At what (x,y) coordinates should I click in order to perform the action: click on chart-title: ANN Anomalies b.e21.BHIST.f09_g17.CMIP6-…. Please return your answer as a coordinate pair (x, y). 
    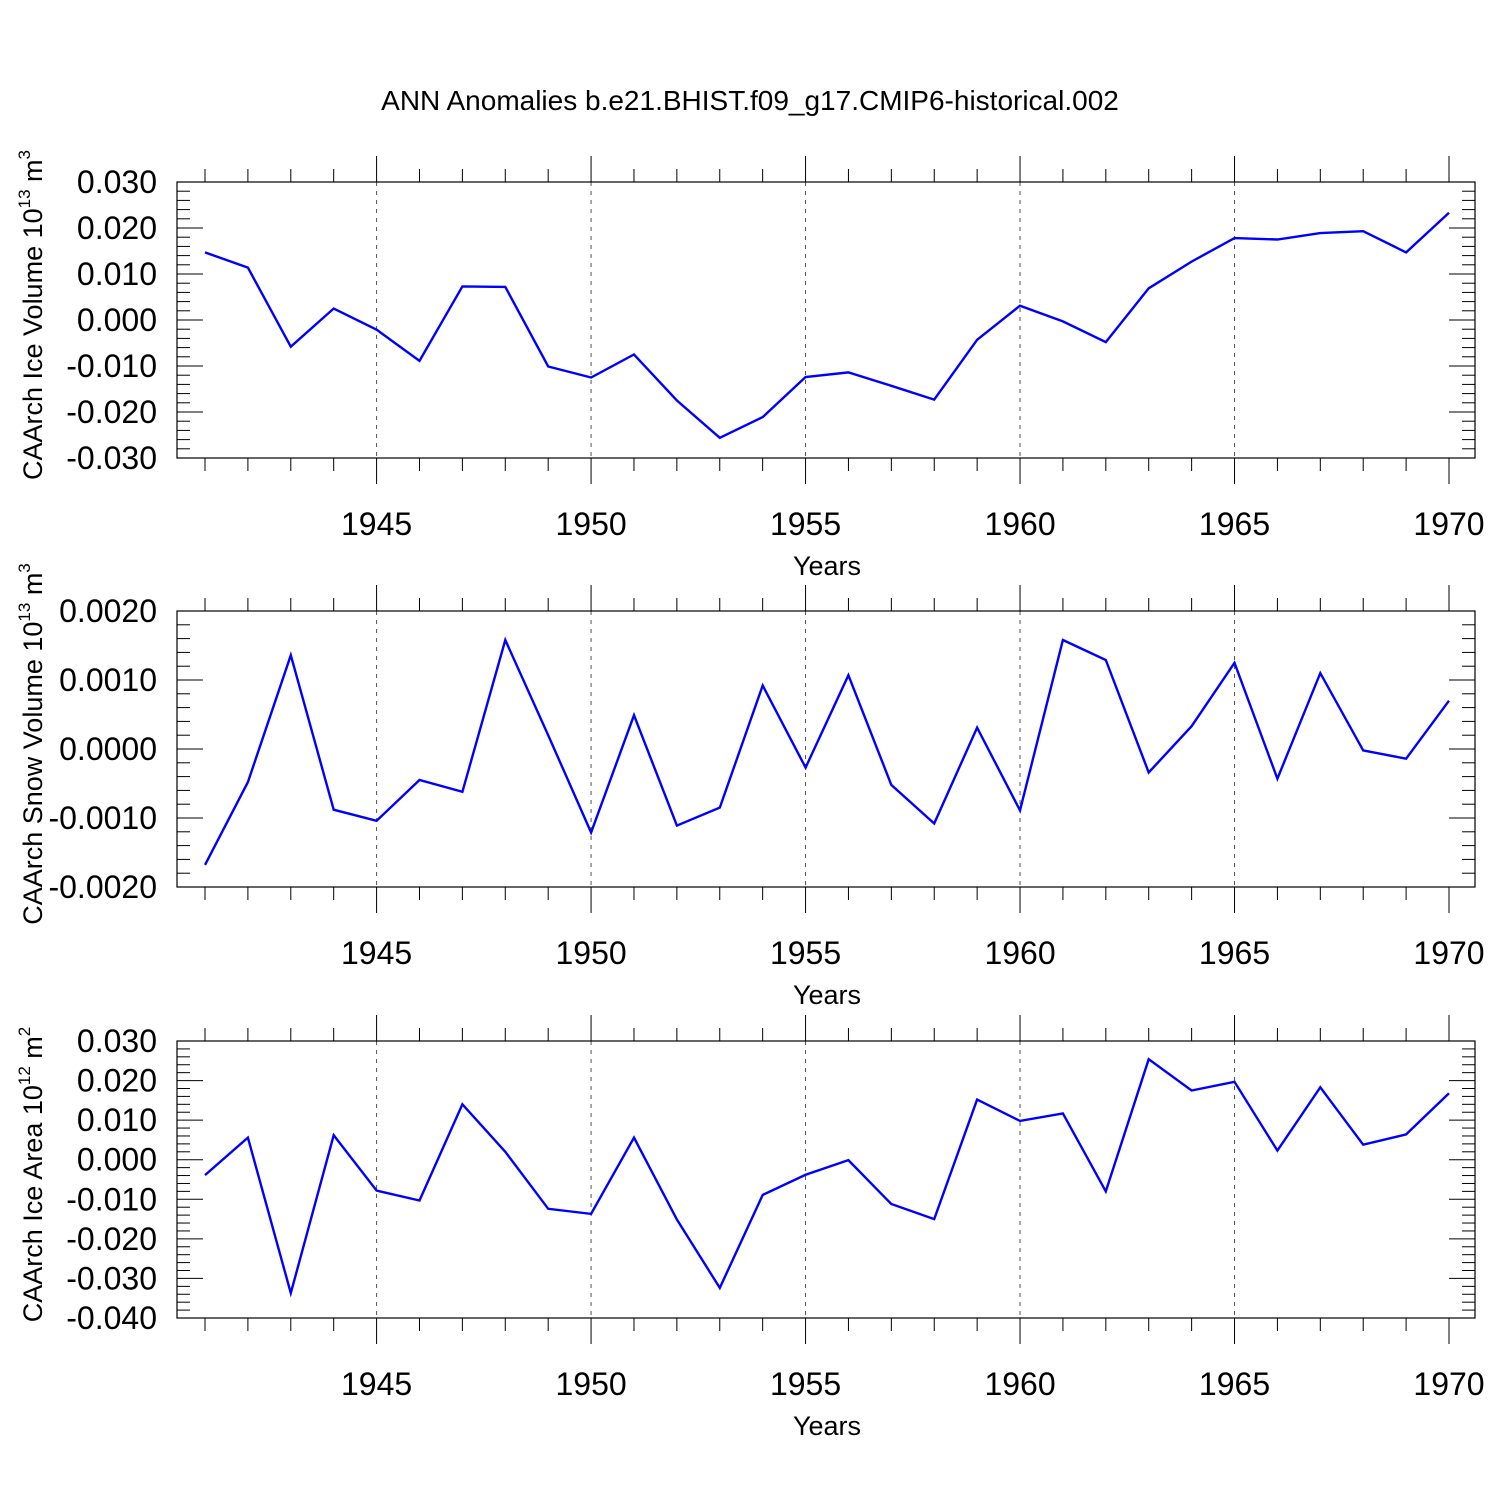
    Looking at the image, I should click on (750, 100).